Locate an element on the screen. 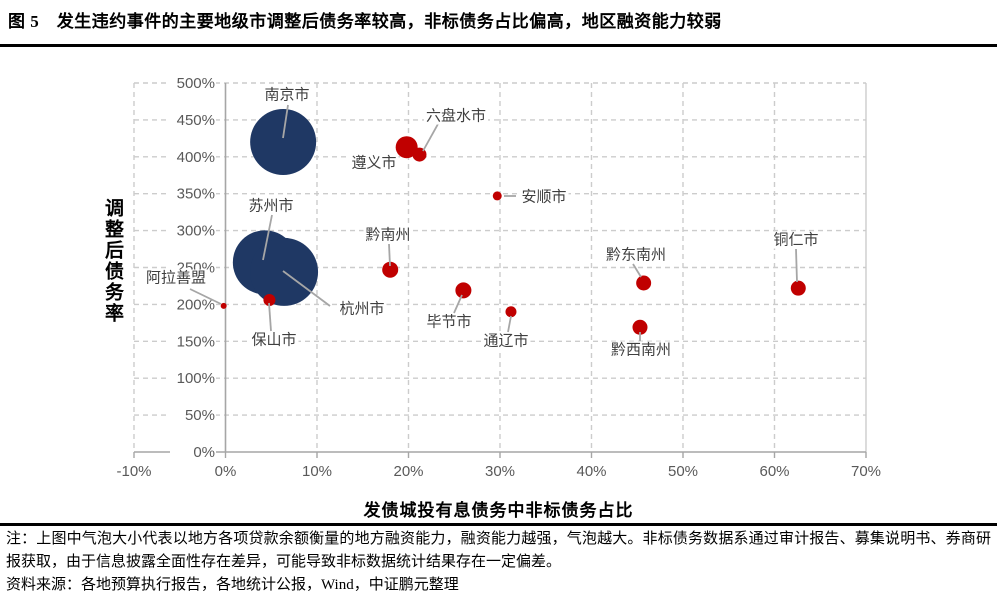 Image resolution: width=997 pixels, height=605 pixels. bubble-黔东南州 is located at coordinates (644, 283).